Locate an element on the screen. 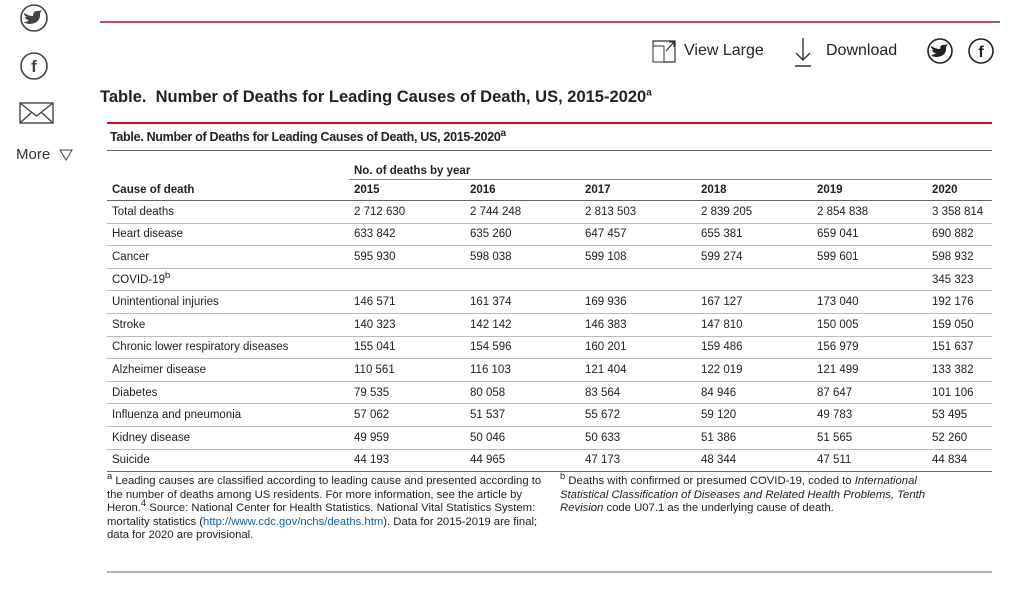 This screenshot has width=1024, height=597. value-cell: 44 193 is located at coordinates (407, 461).